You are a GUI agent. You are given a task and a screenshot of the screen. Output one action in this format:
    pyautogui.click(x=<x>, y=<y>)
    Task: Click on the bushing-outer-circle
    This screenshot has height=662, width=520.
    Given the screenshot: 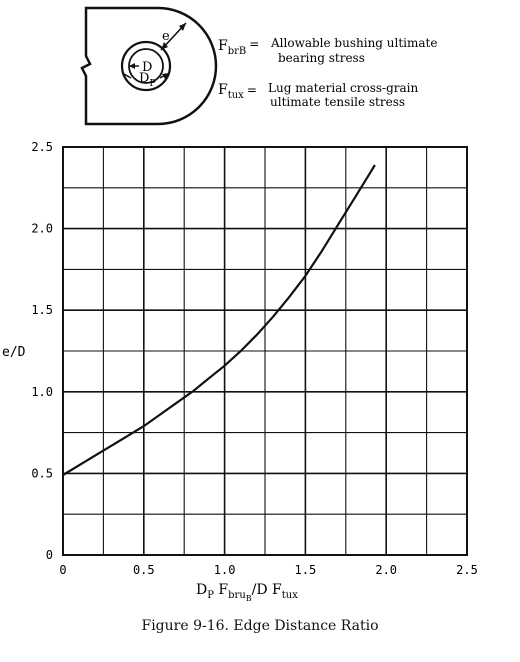 What is the action you would take?
    pyautogui.click(x=146, y=66)
    